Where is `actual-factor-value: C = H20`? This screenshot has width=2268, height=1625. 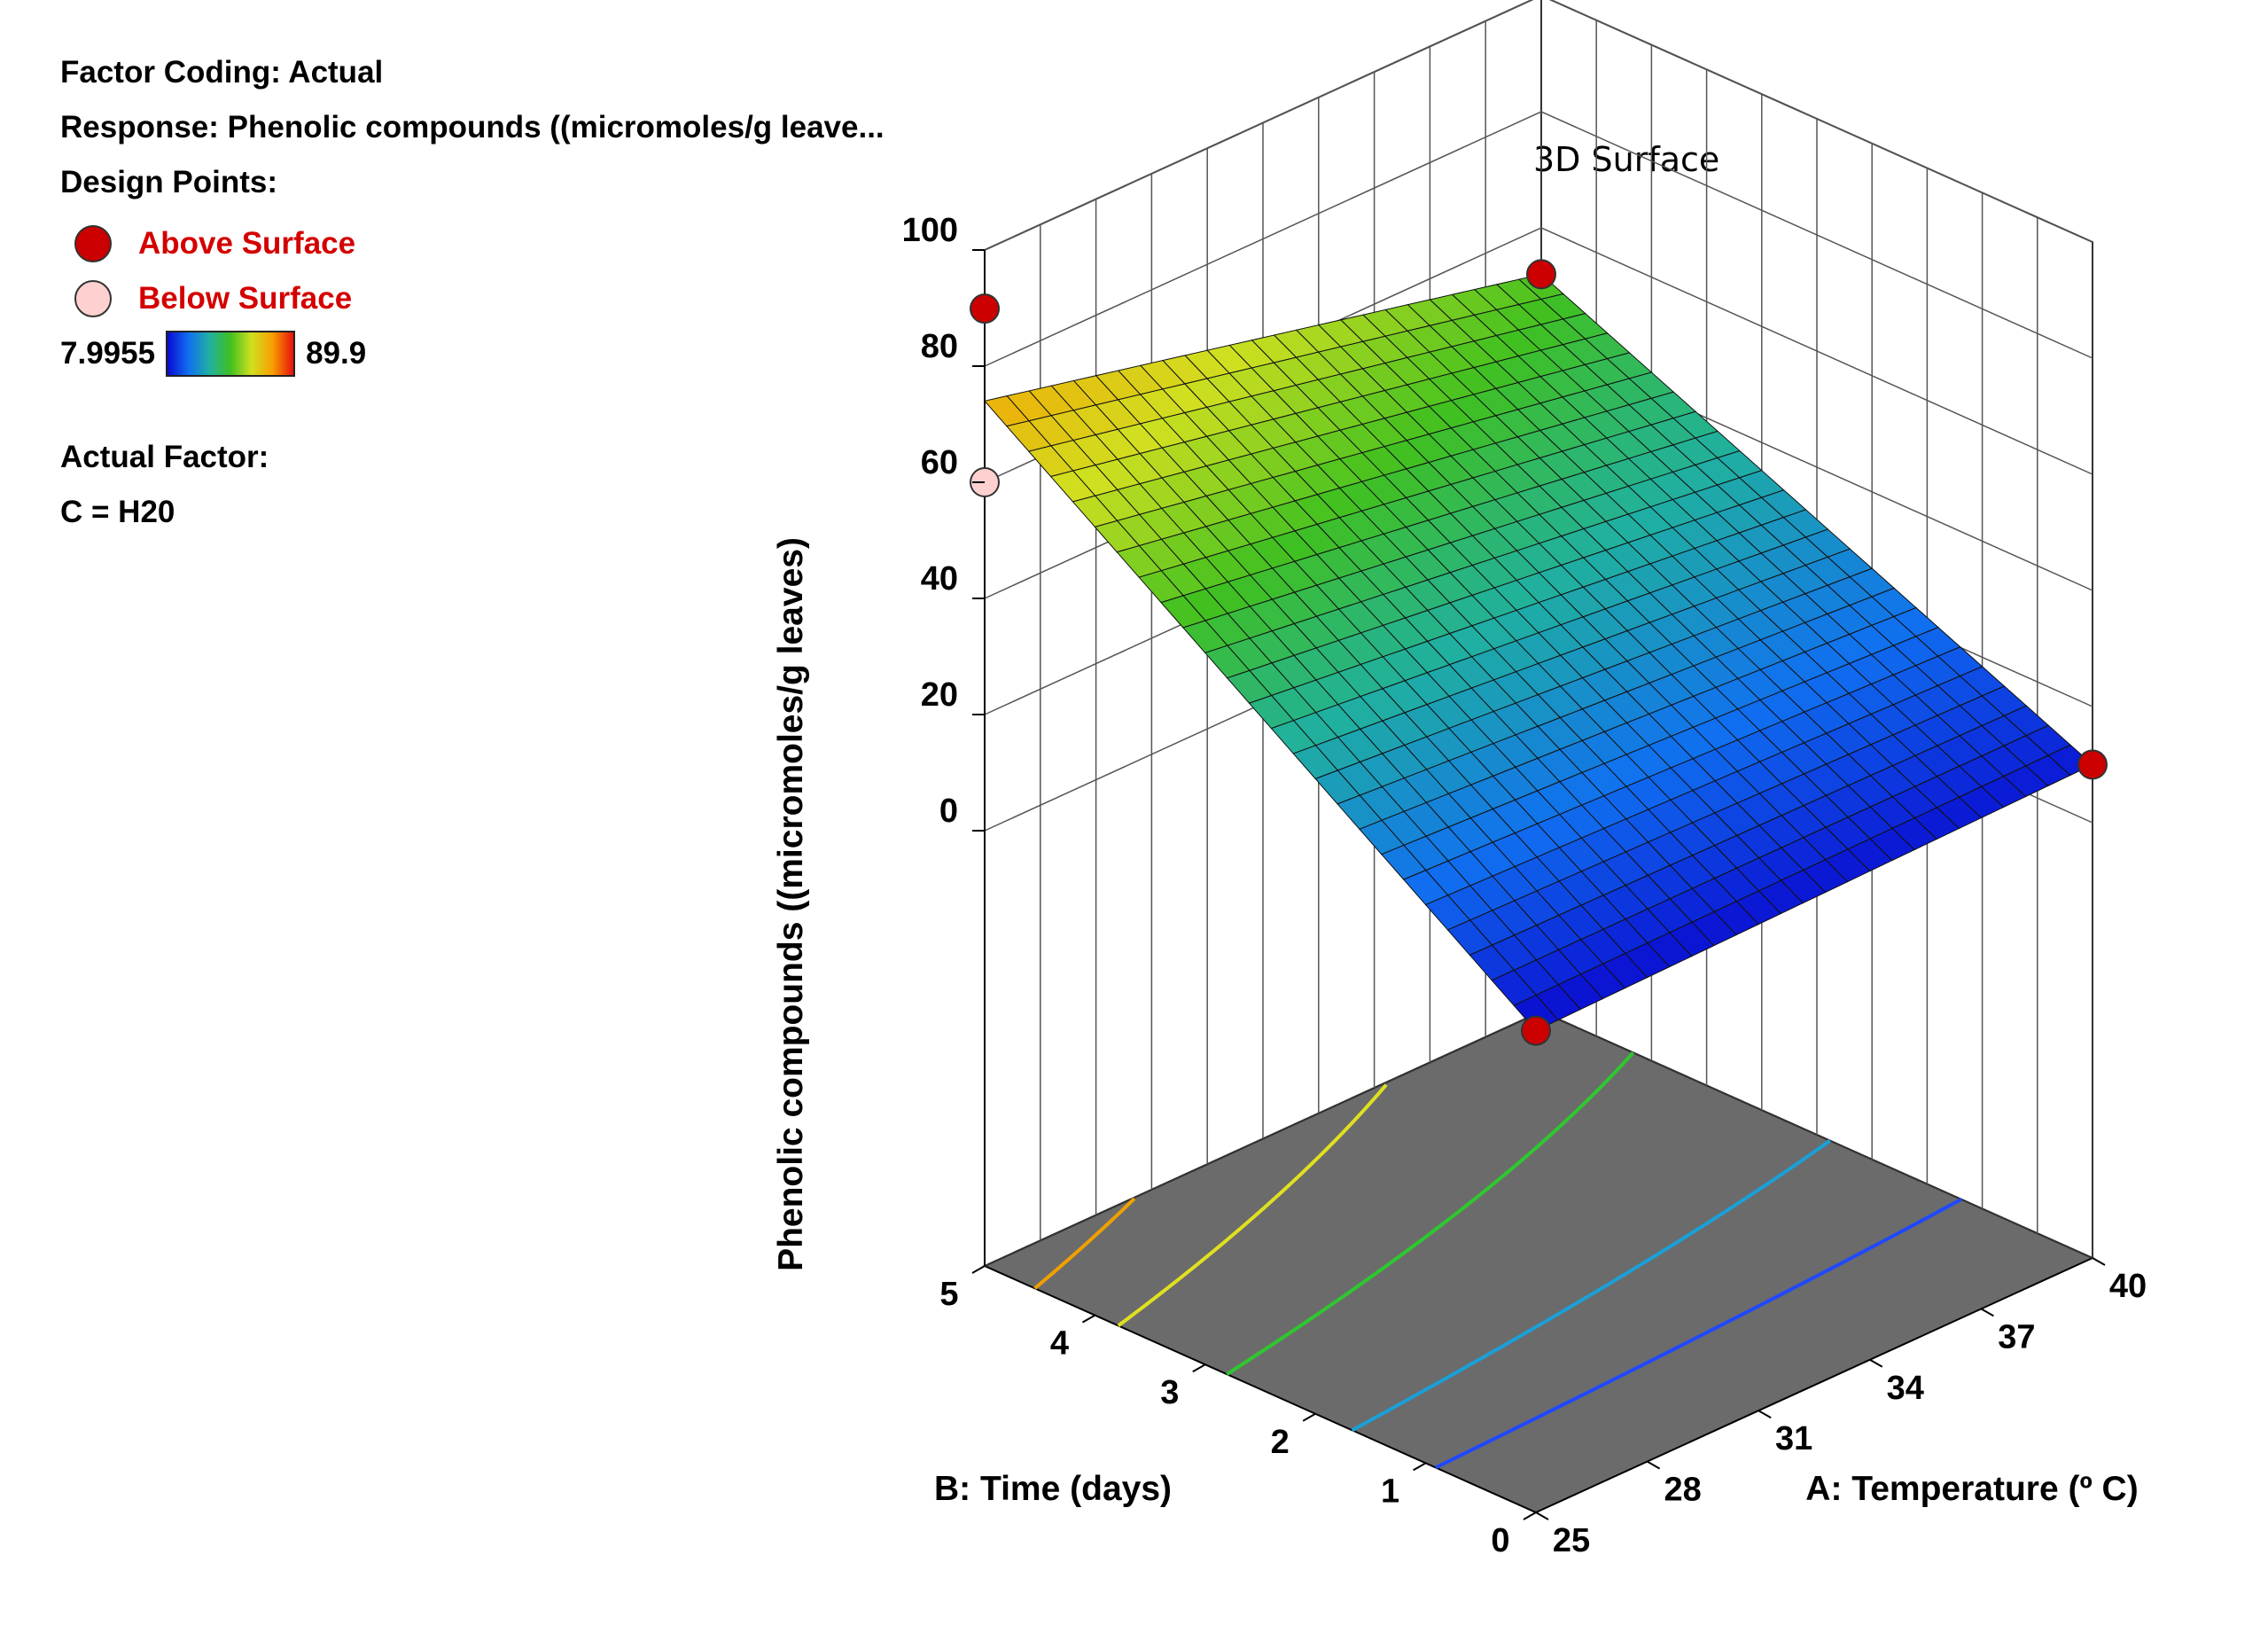 actual-factor-value: C = H20 is located at coordinates (117, 512).